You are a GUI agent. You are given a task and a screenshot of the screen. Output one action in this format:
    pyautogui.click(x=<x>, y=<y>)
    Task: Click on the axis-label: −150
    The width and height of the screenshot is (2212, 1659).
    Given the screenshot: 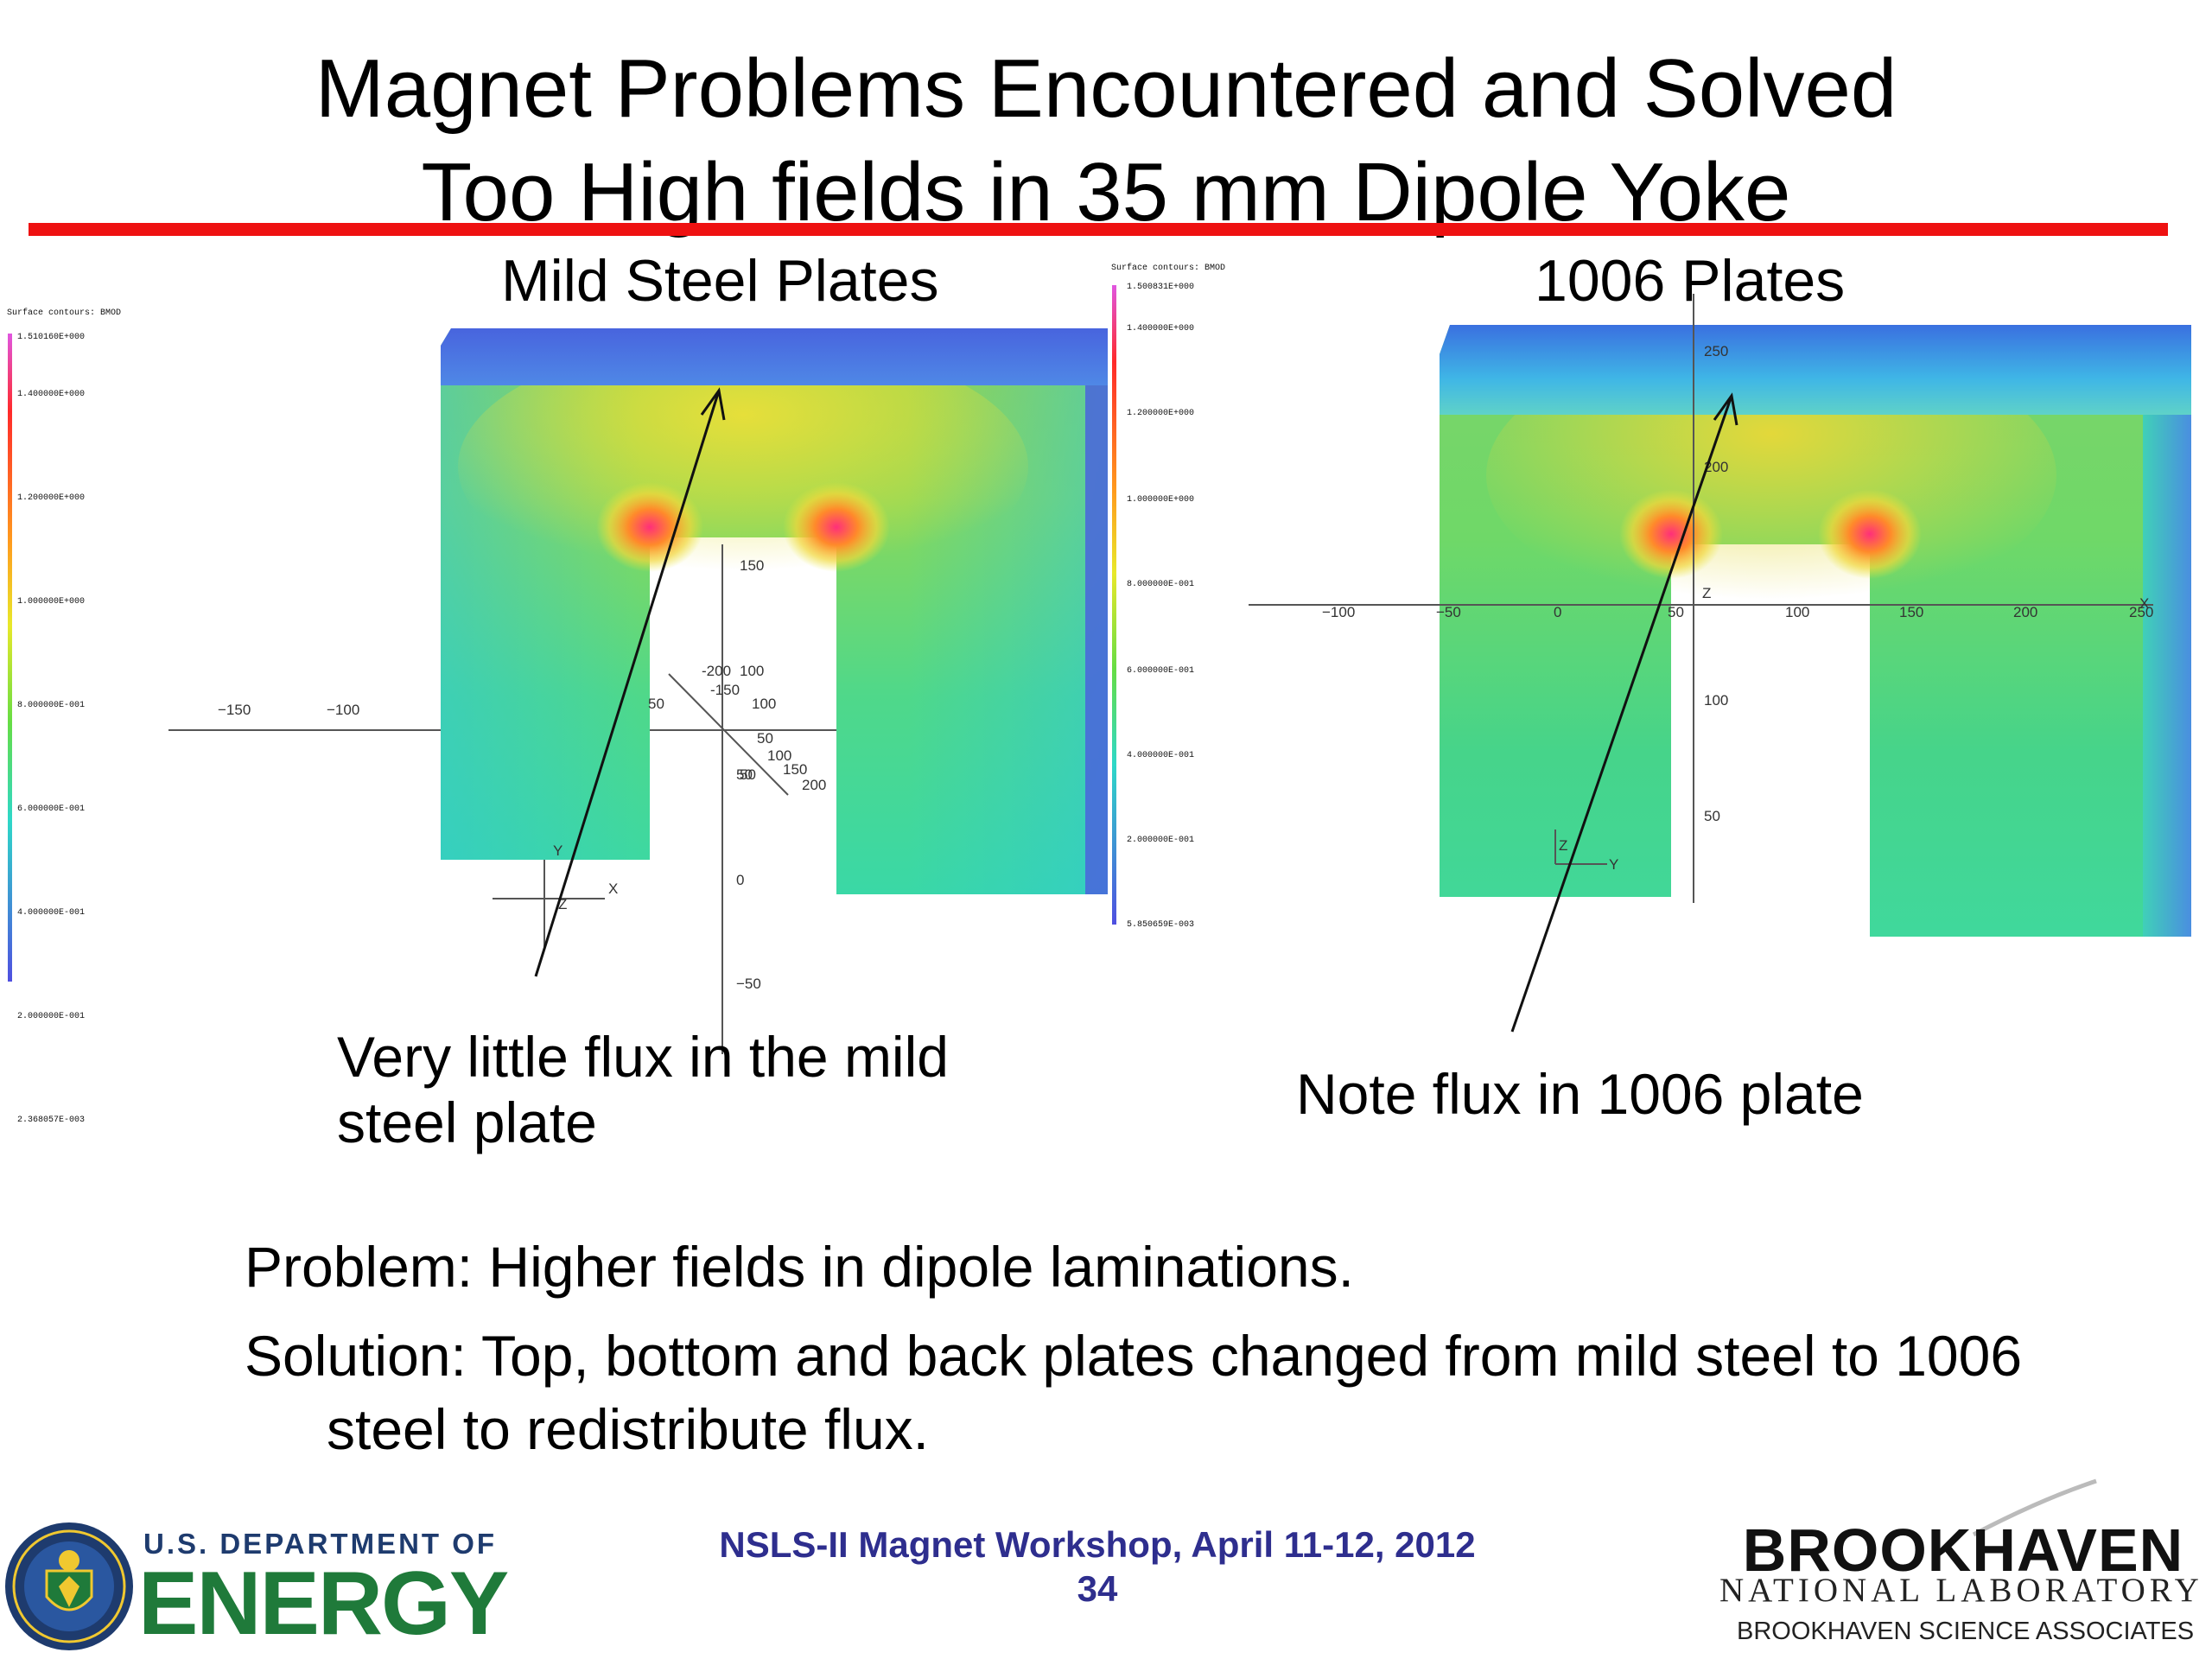 What is the action you would take?
    pyautogui.click(x=234, y=710)
    